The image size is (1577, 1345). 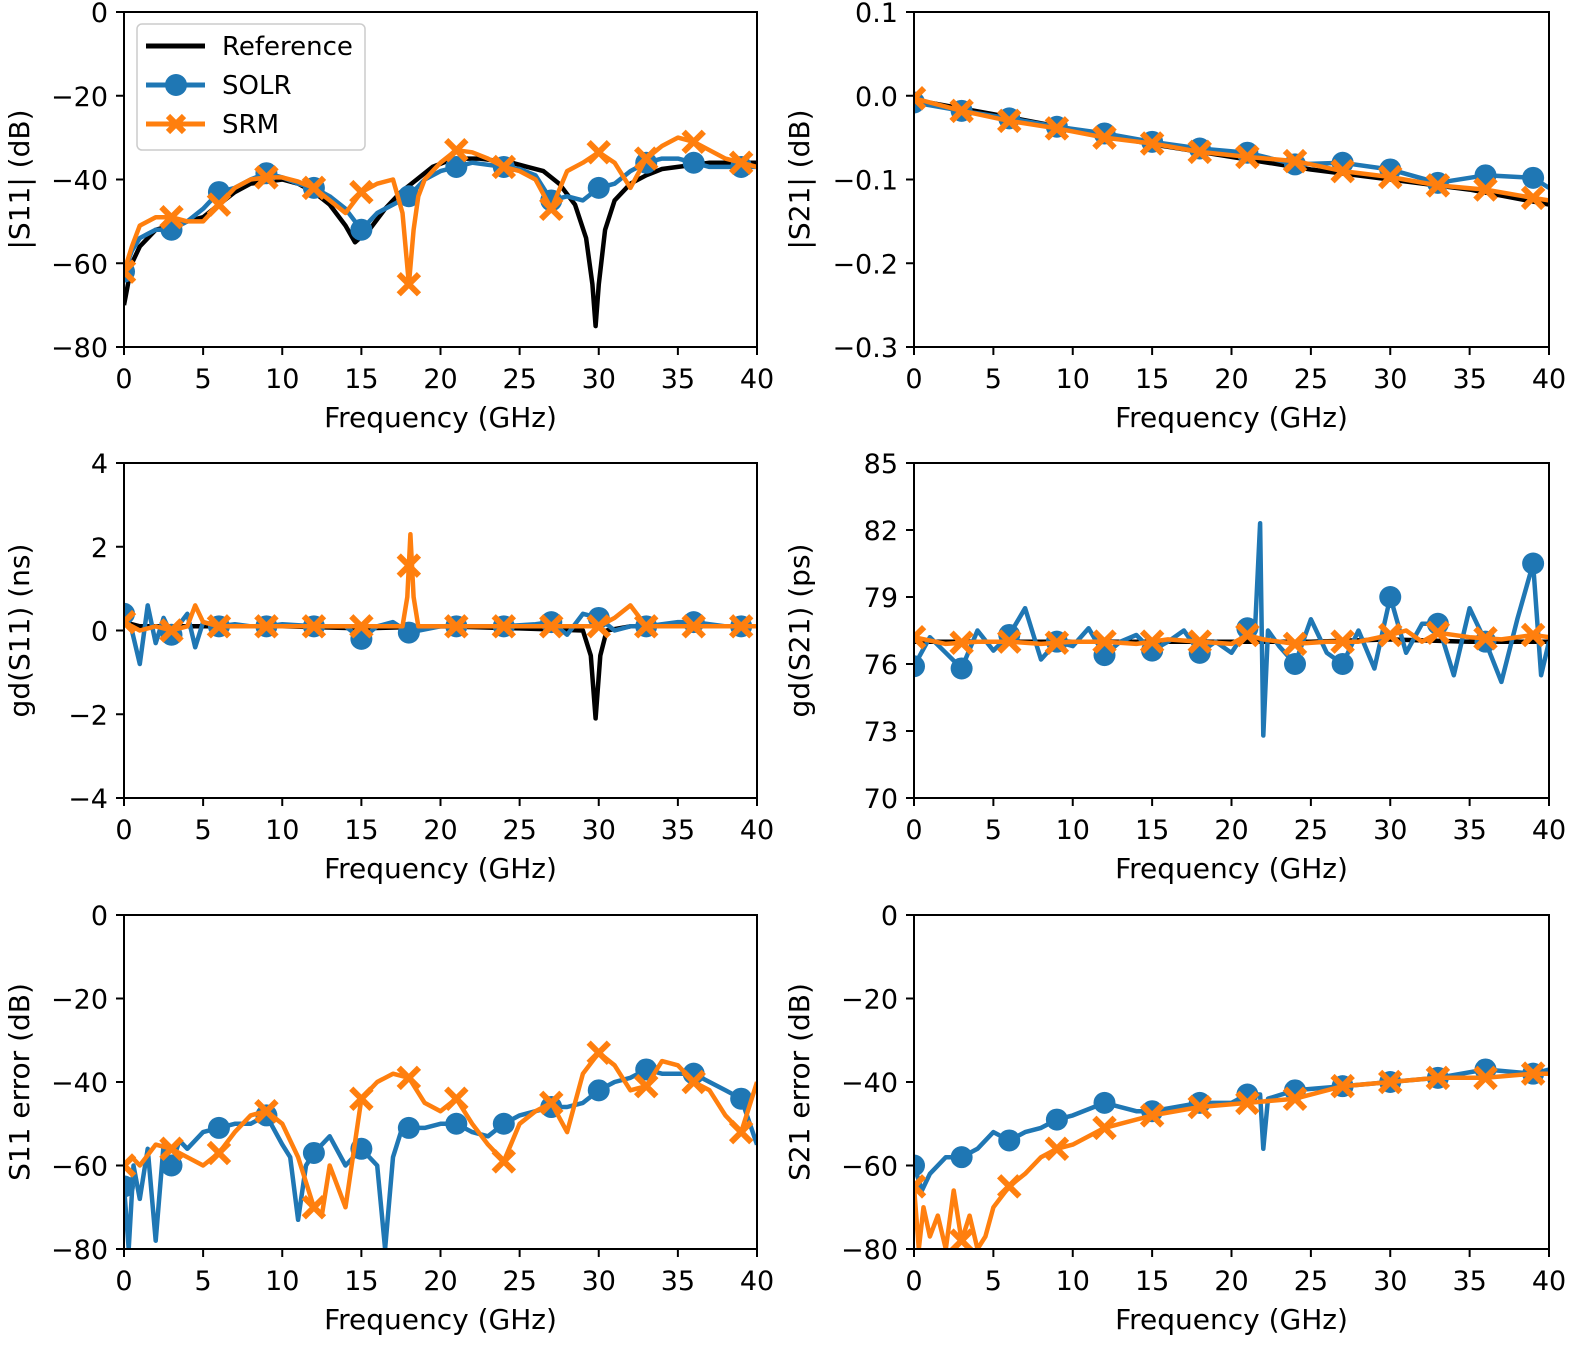 What do you see at coordinates (88, 799) in the screenshot?
I see `y-tick-label: −4` at bounding box center [88, 799].